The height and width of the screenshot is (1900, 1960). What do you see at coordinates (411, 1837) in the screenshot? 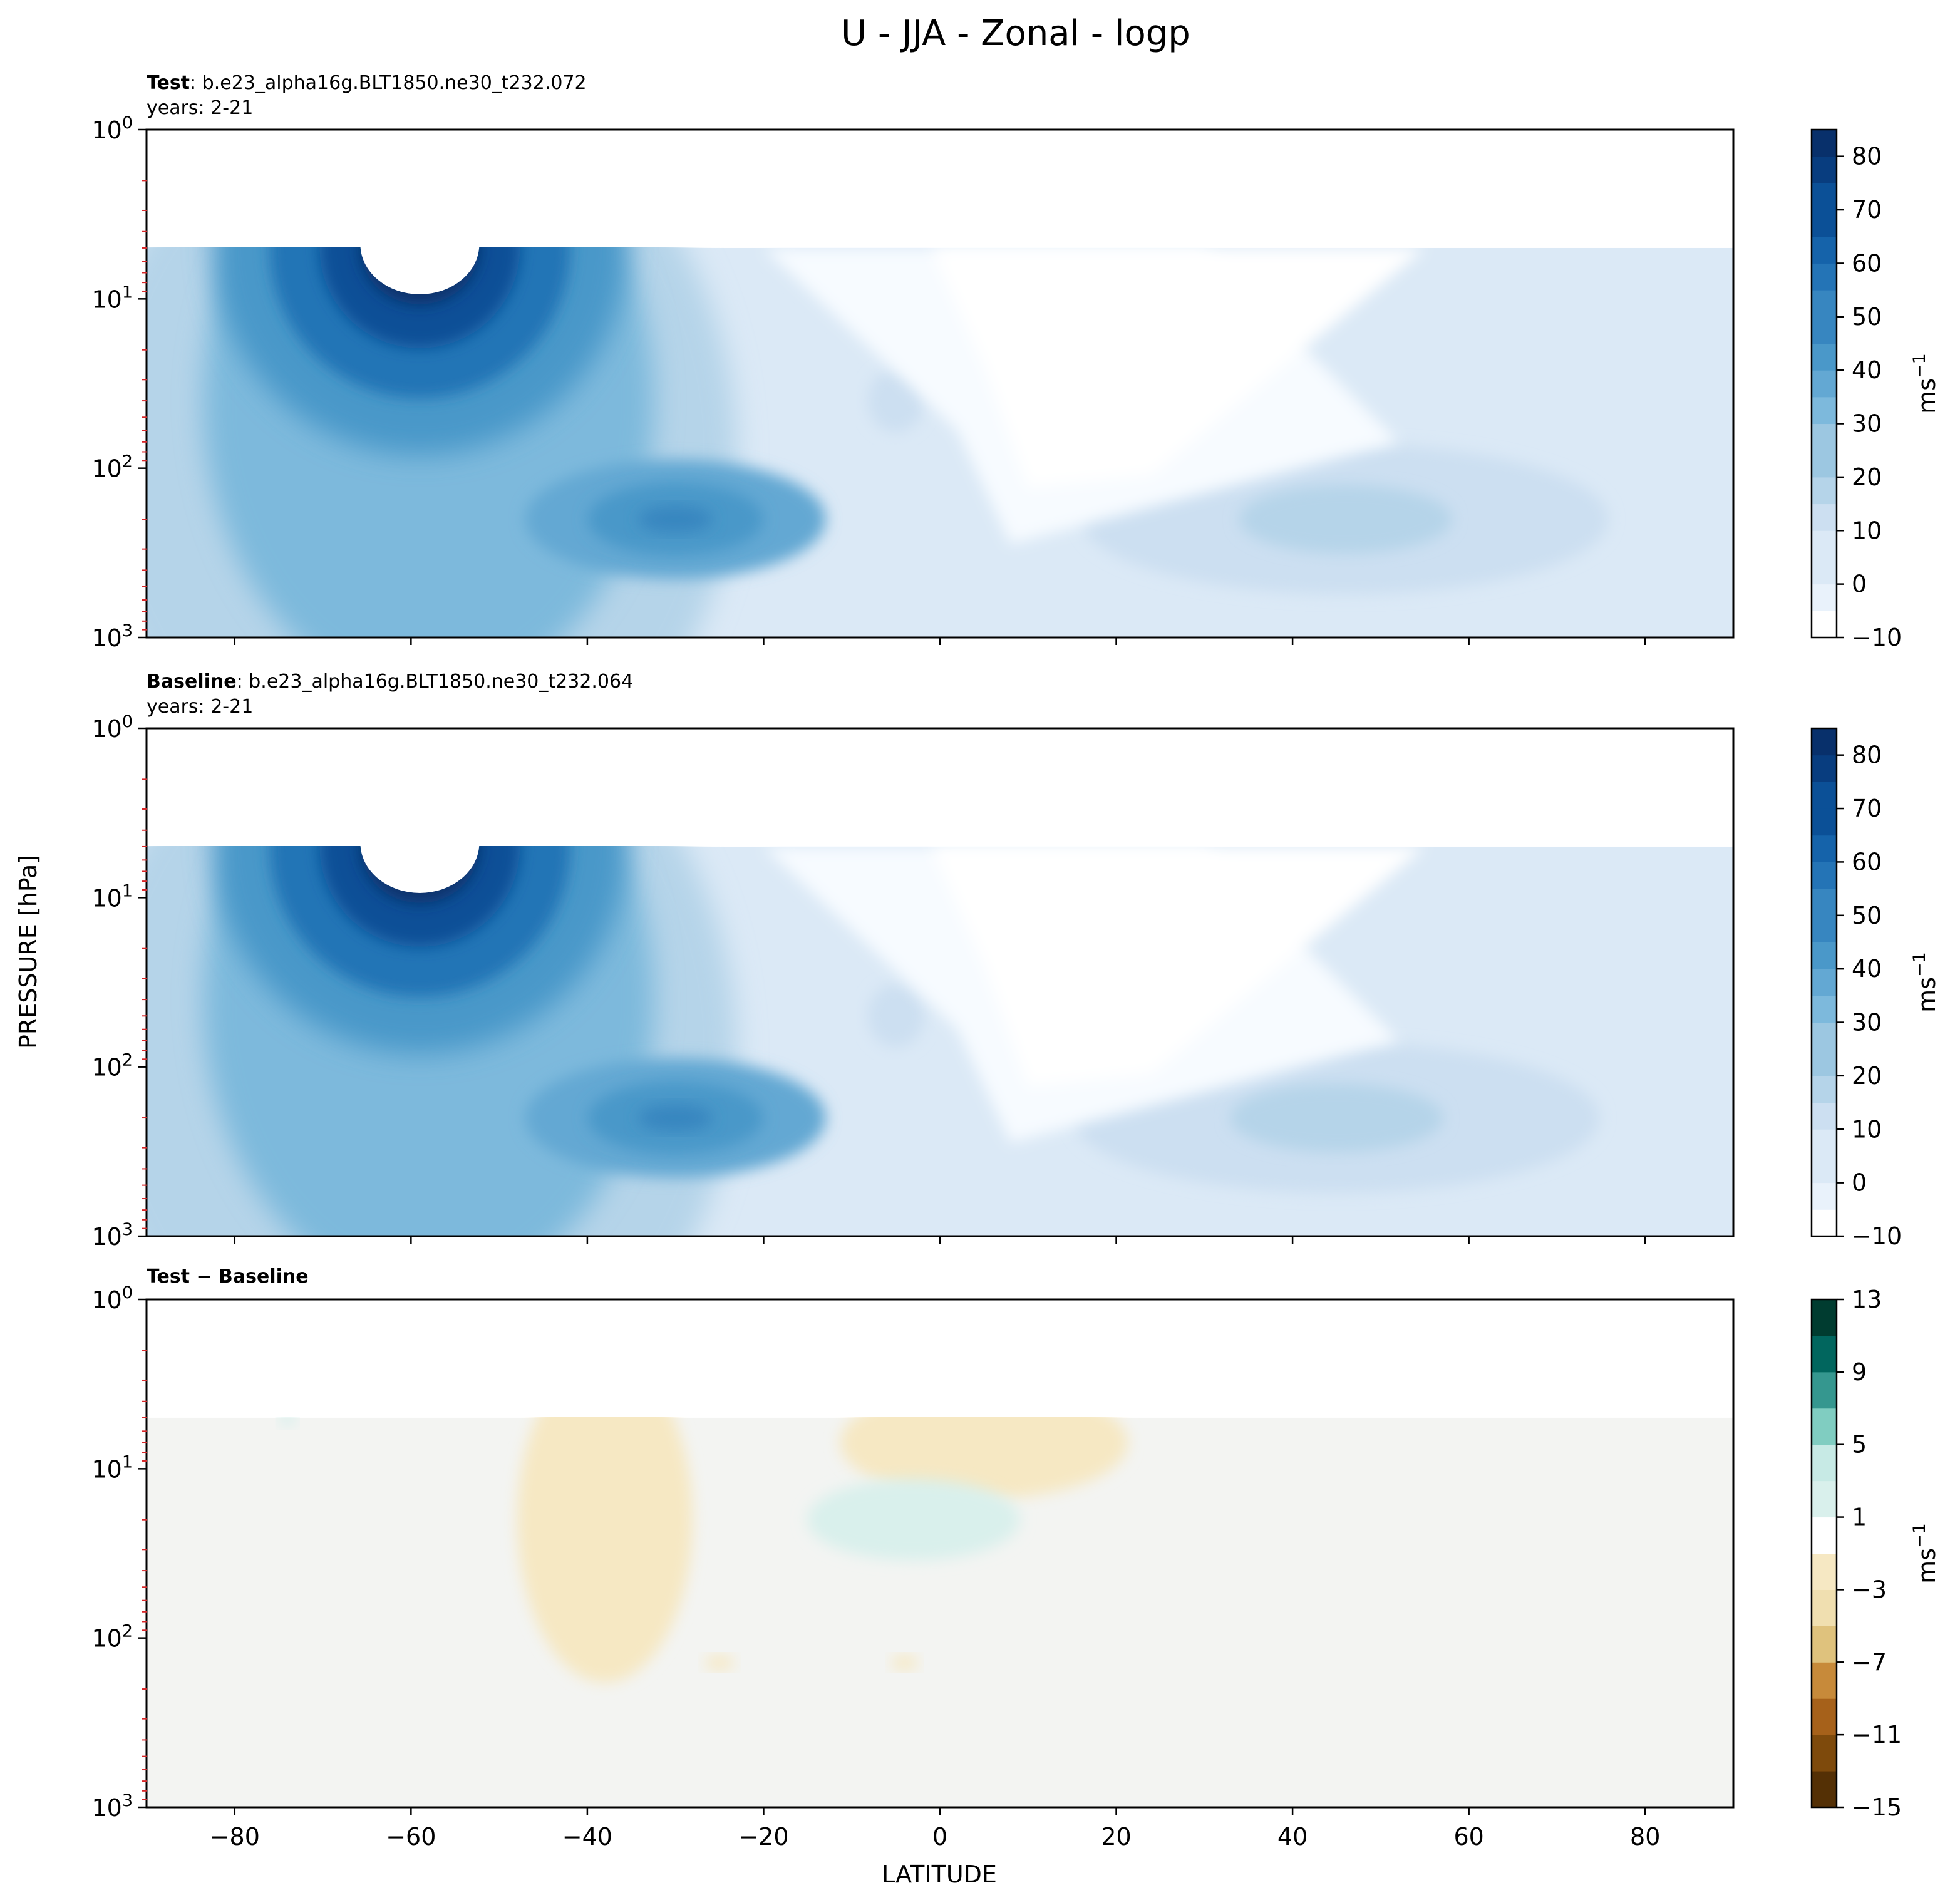
I see `x-tick-label: −60` at bounding box center [411, 1837].